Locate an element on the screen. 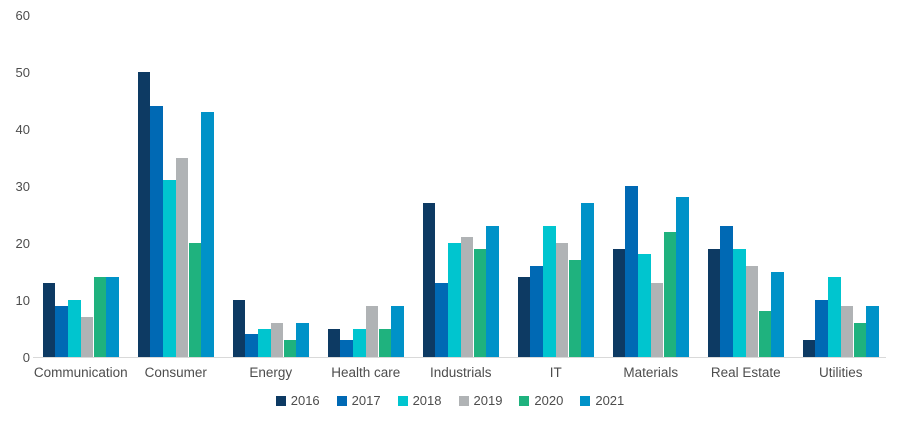 The height and width of the screenshot is (422, 900). bar-2018-materials is located at coordinates (644, 305).